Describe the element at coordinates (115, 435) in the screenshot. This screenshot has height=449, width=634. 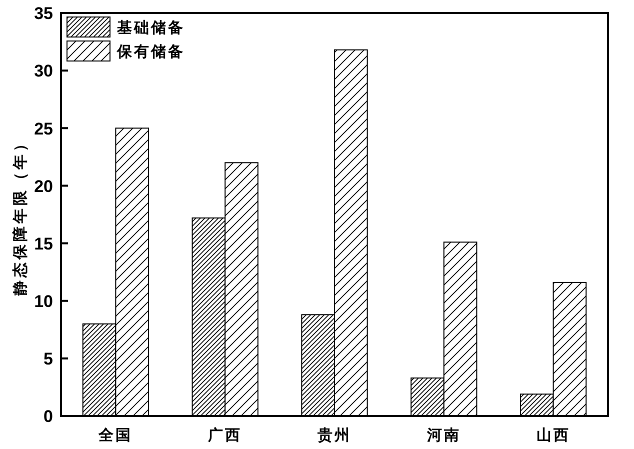
I see `x-tick-label: 全国` at that location.